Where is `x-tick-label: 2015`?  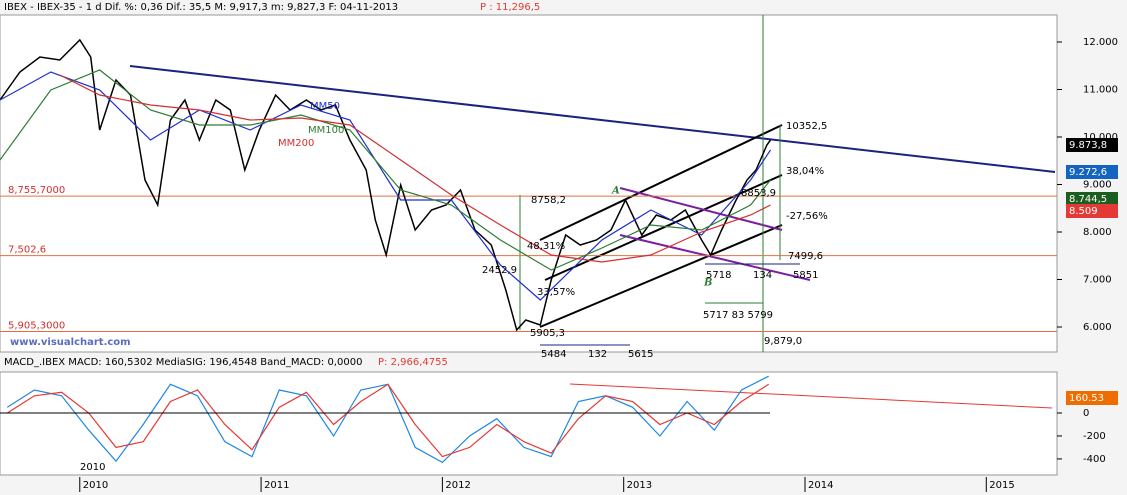
x-tick-label: 2015 is located at coordinates (1001, 485).